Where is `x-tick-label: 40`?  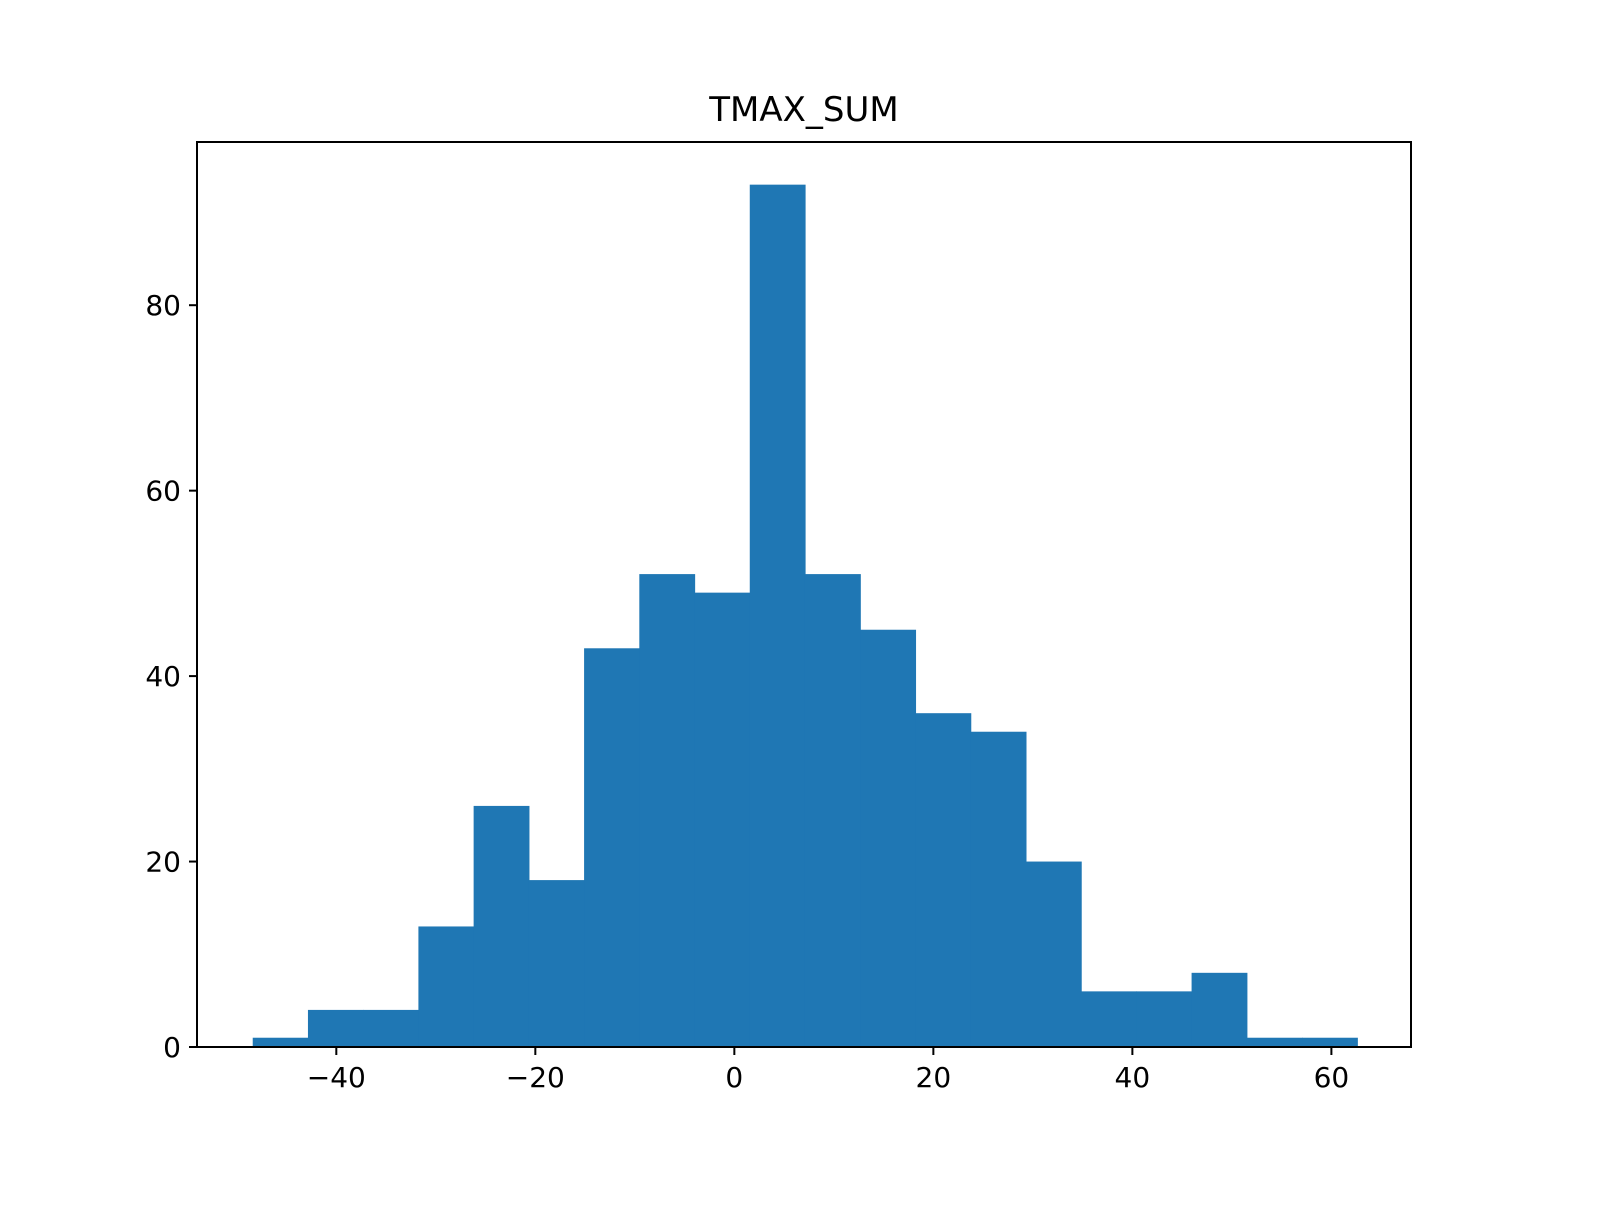 x-tick-label: 40 is located at coordinates (1133, 1077).